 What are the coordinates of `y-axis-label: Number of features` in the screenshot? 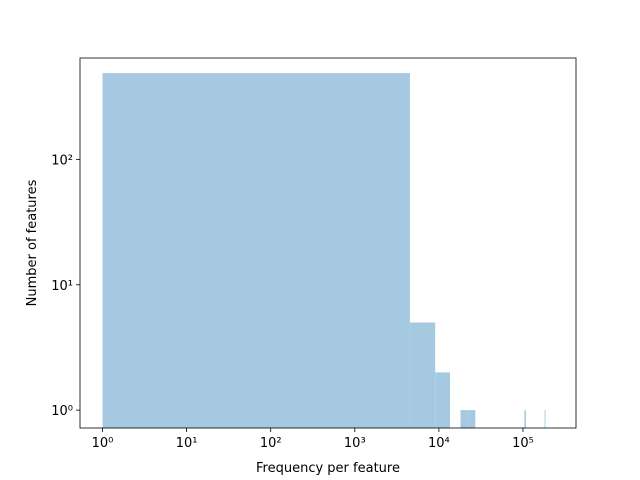 It's located at (32, 242).